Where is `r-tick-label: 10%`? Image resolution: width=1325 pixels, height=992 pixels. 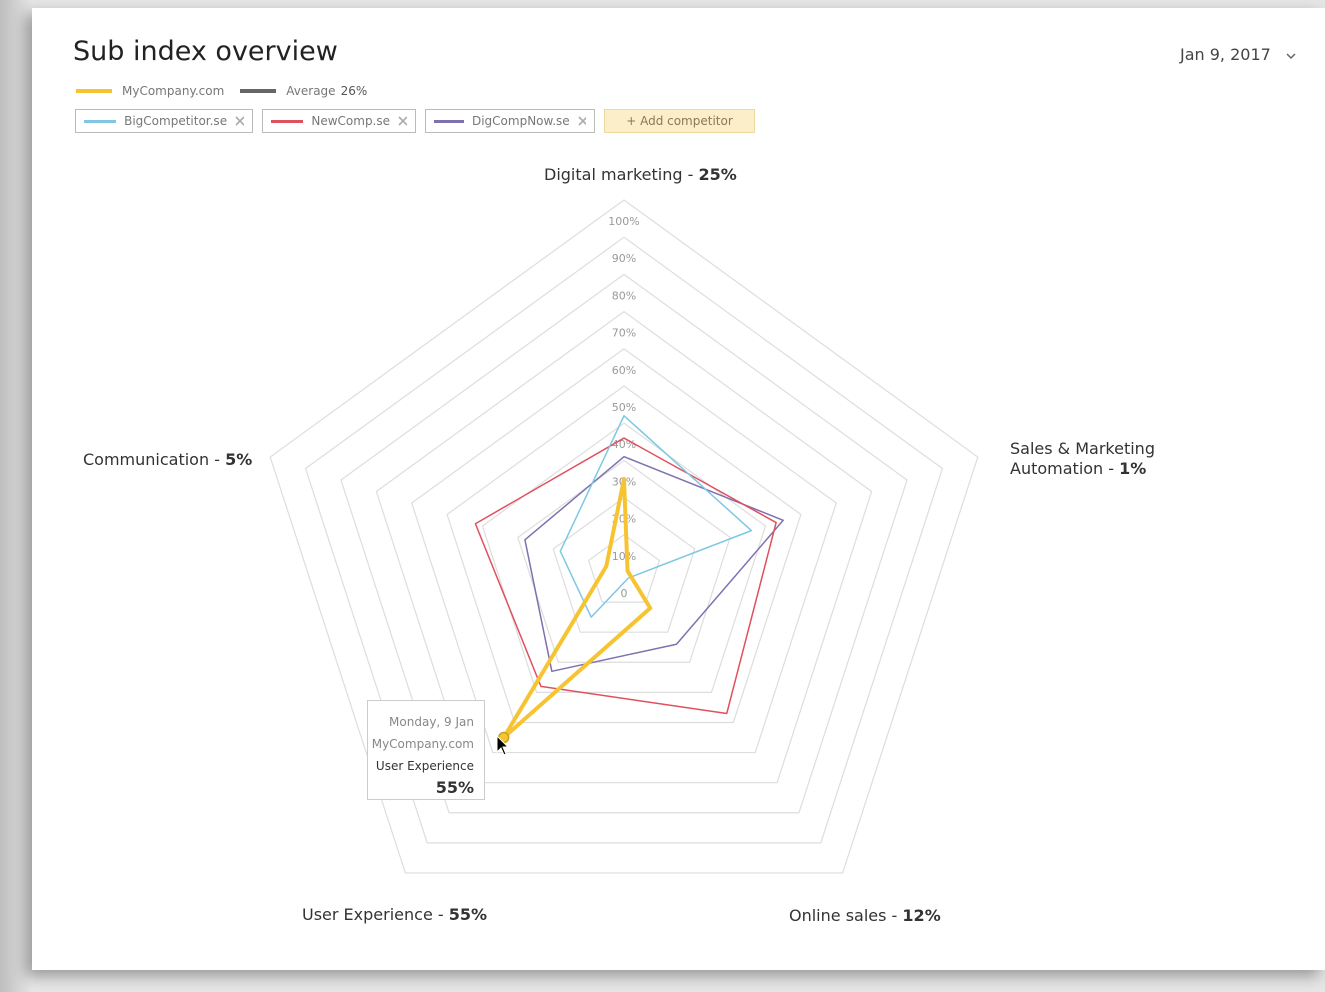
r-tick-label: 10% is located at coordinates (624, 556).